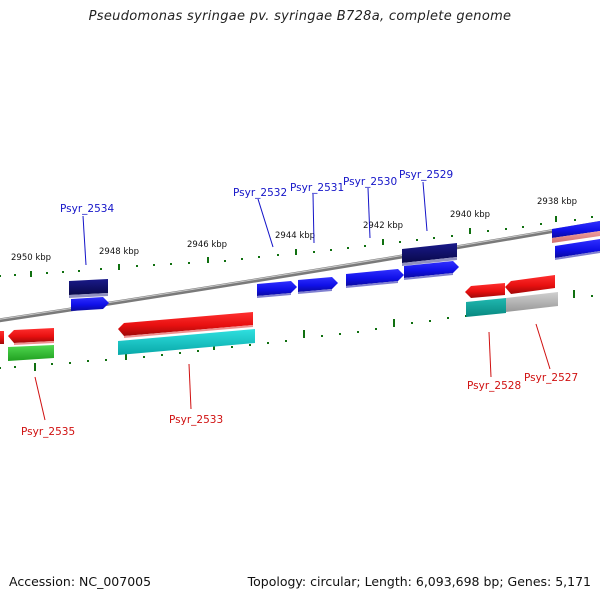  Describe the element at coordinates (2, 337) in the screenshot. I see `gene-edge-left-red` at that location.